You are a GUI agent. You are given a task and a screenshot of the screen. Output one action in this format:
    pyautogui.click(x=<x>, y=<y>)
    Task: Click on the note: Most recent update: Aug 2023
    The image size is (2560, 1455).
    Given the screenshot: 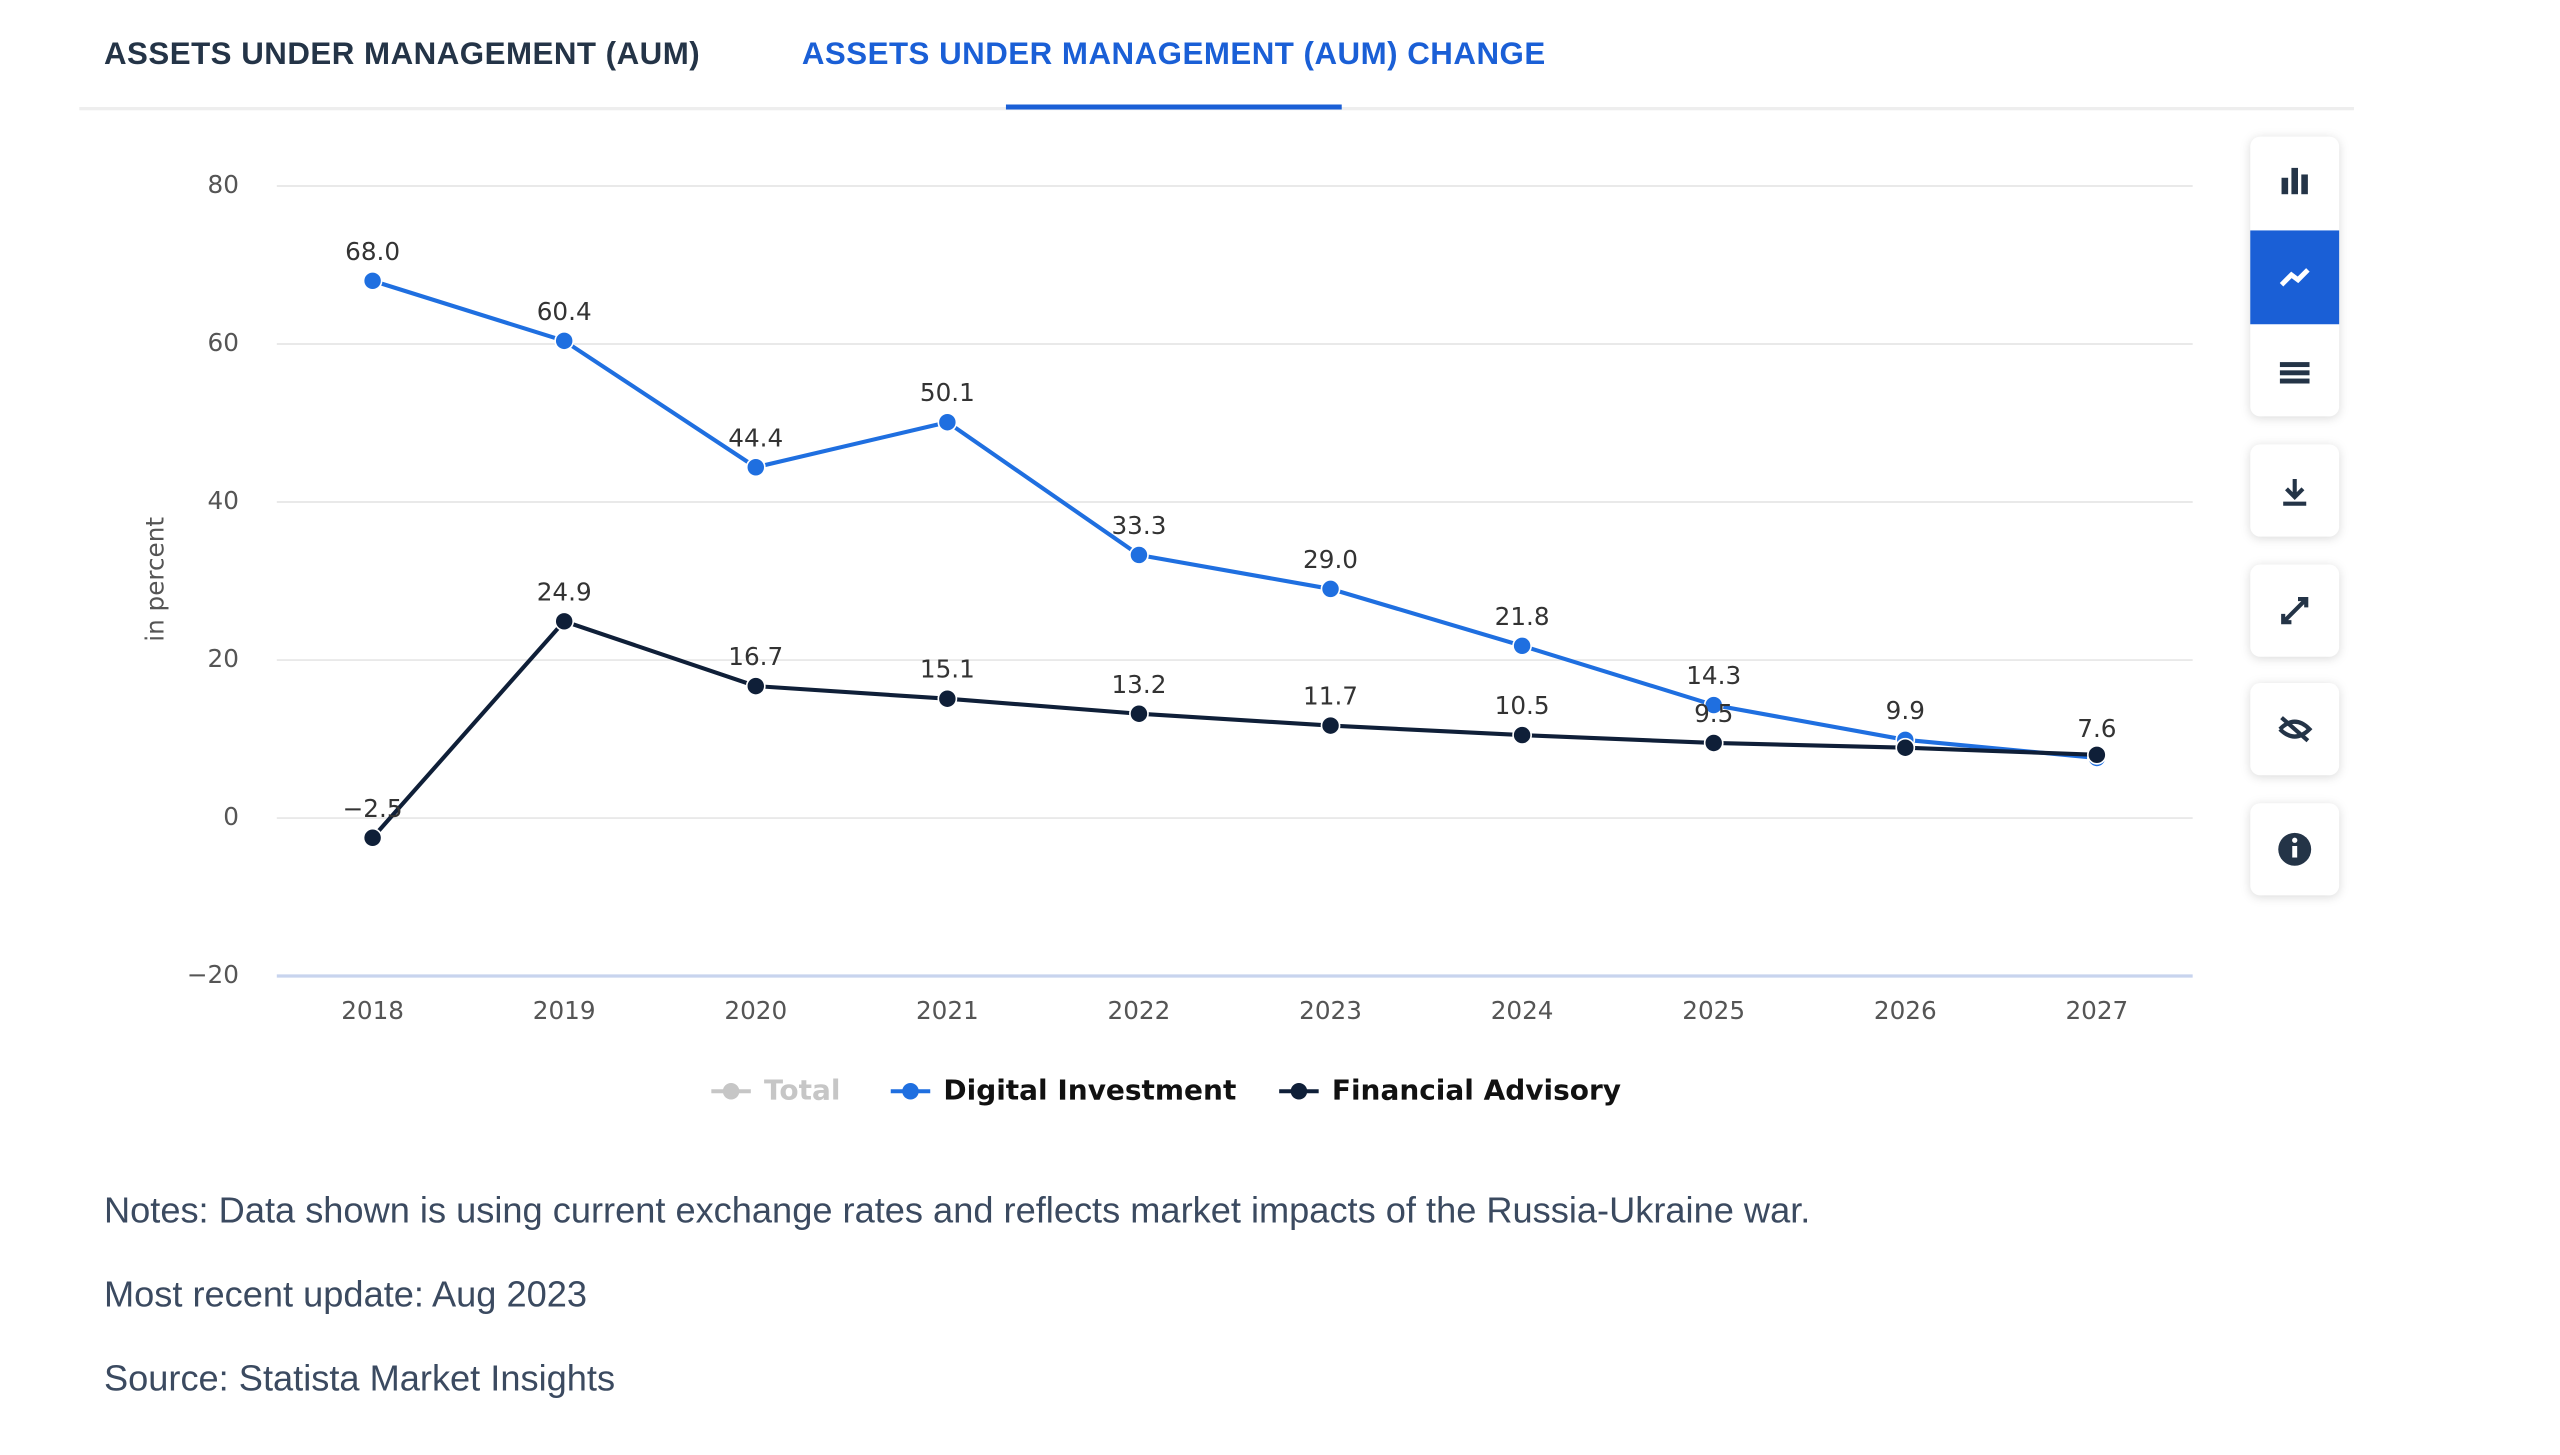 What is the action you would take?
    pyautogui.click(x=345, y=1294)
    